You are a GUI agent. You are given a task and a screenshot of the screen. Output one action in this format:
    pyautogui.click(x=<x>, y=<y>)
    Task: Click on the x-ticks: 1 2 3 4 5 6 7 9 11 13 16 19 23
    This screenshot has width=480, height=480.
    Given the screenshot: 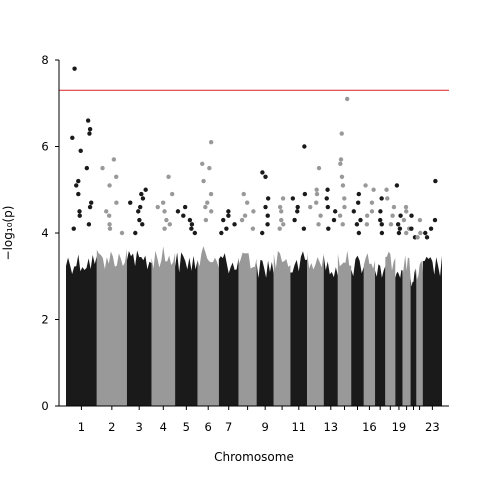 What is the action you would take?
    pyautogui.click(x=259, y=420)
    